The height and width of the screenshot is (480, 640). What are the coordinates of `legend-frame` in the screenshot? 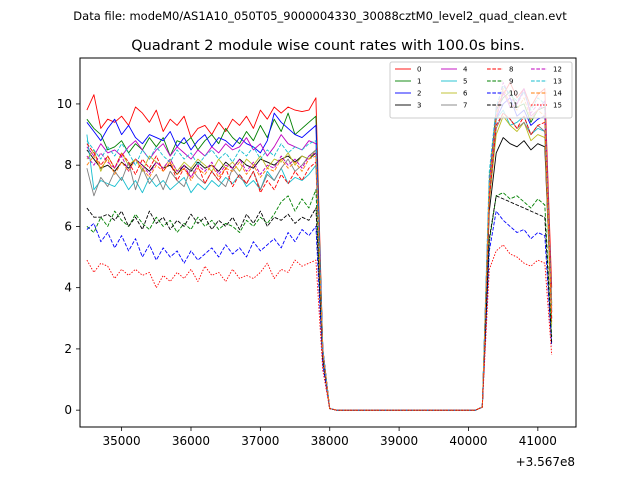 It's located at (481, 90).